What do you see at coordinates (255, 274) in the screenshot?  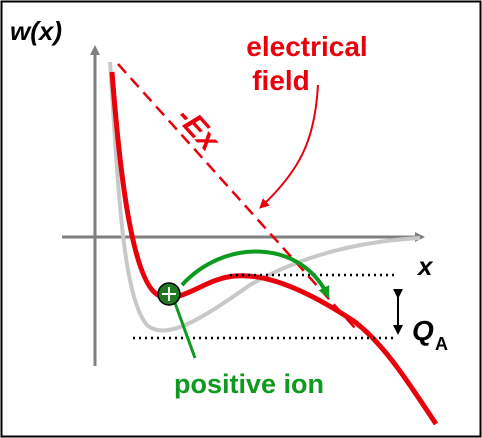 I see `hop-arrow` at bounding box center [255, 274].